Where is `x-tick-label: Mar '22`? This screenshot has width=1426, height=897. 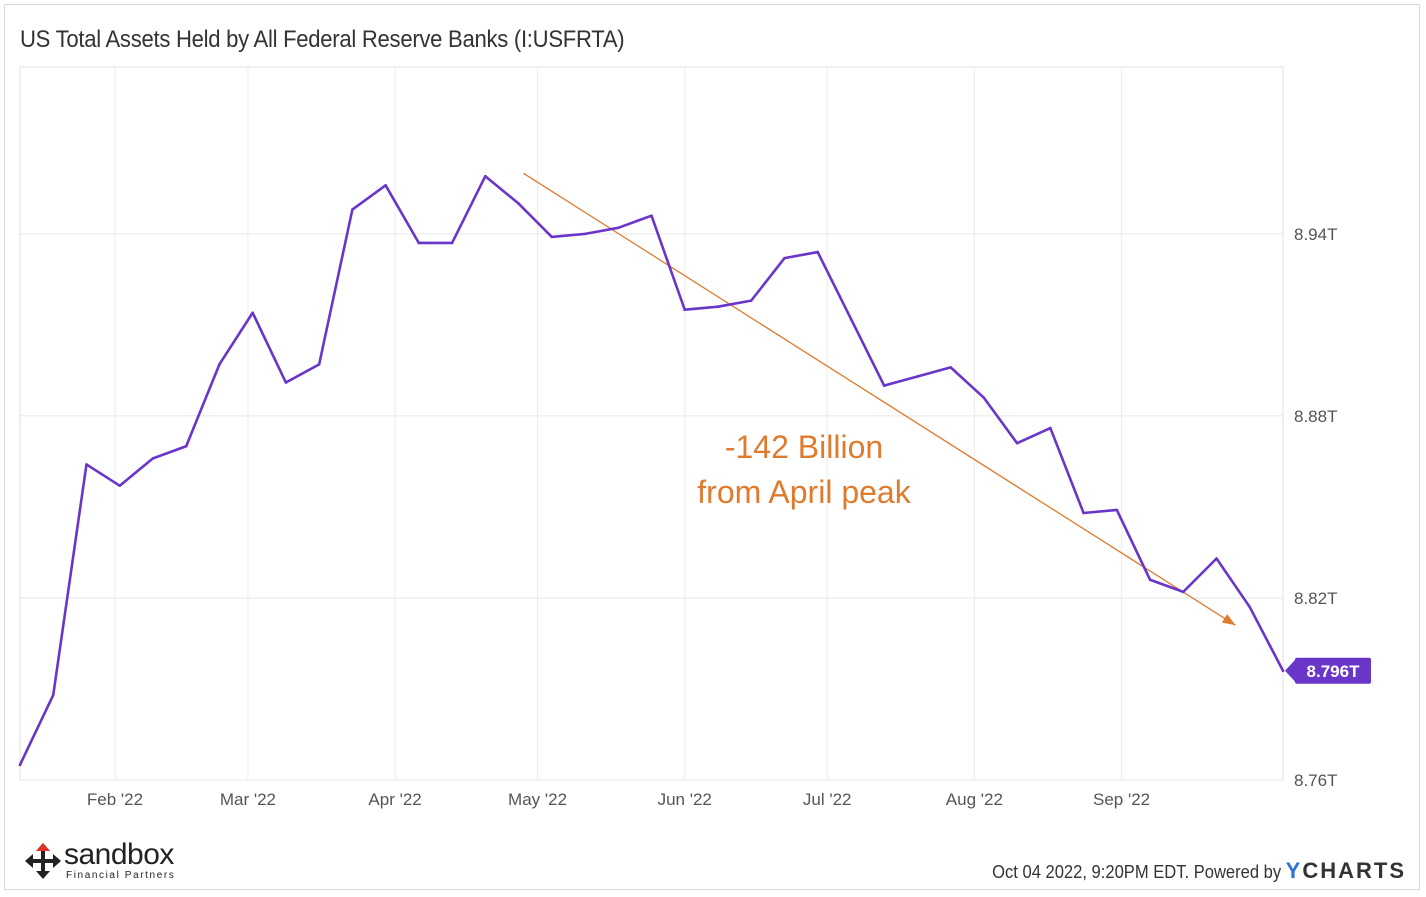
x-tick-label: Mar '22 is located at coordinates (248, 799).